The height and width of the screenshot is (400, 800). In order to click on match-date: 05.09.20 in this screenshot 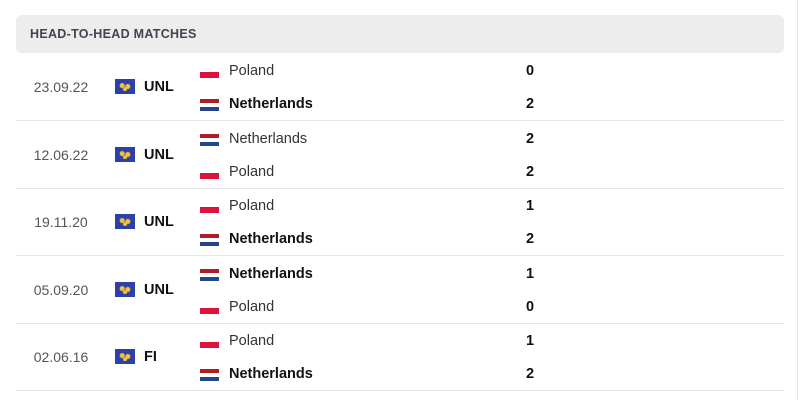, I will do `click(61, 290)`.